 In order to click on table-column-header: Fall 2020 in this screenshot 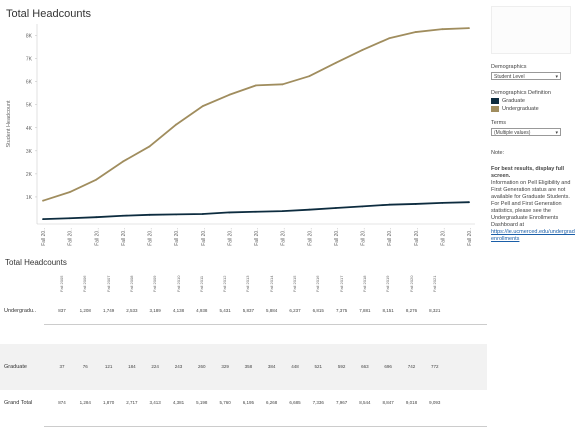, I will do `click(413, 281)`.